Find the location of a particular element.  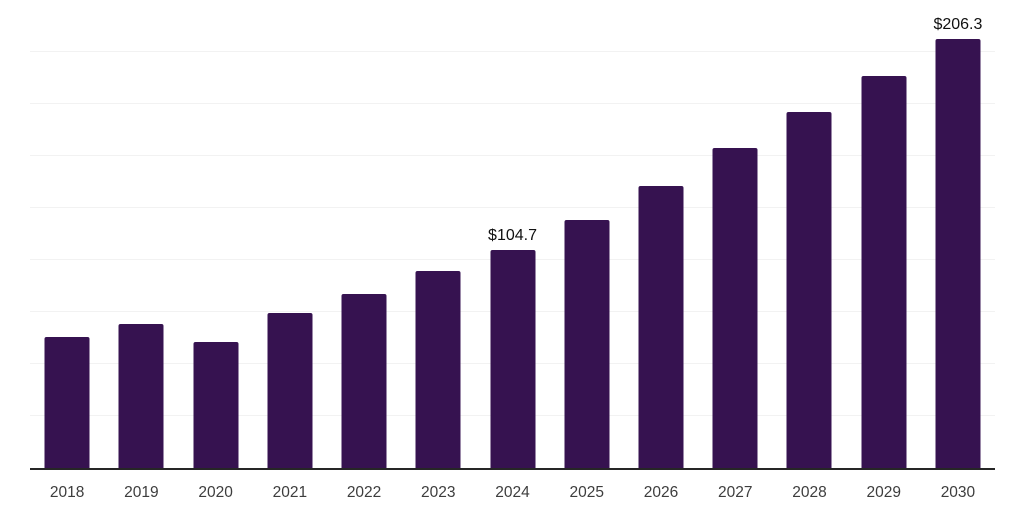

bar-band-2026 is located at coordinates (661, 234).